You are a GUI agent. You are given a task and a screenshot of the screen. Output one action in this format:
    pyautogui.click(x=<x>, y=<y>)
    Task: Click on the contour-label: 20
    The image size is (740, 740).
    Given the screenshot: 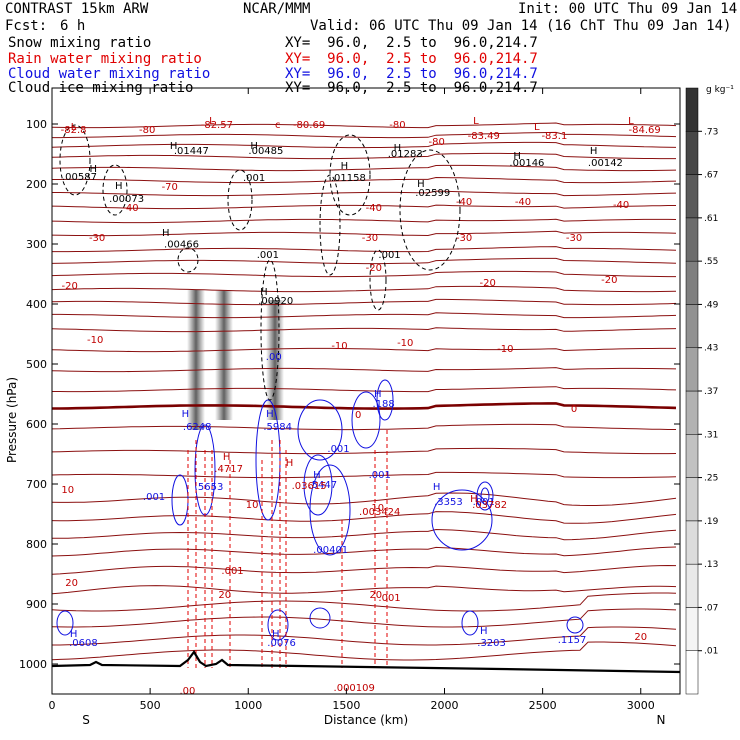 What is the action you would take?
    pyautogui.click(x=640, y=637)
    